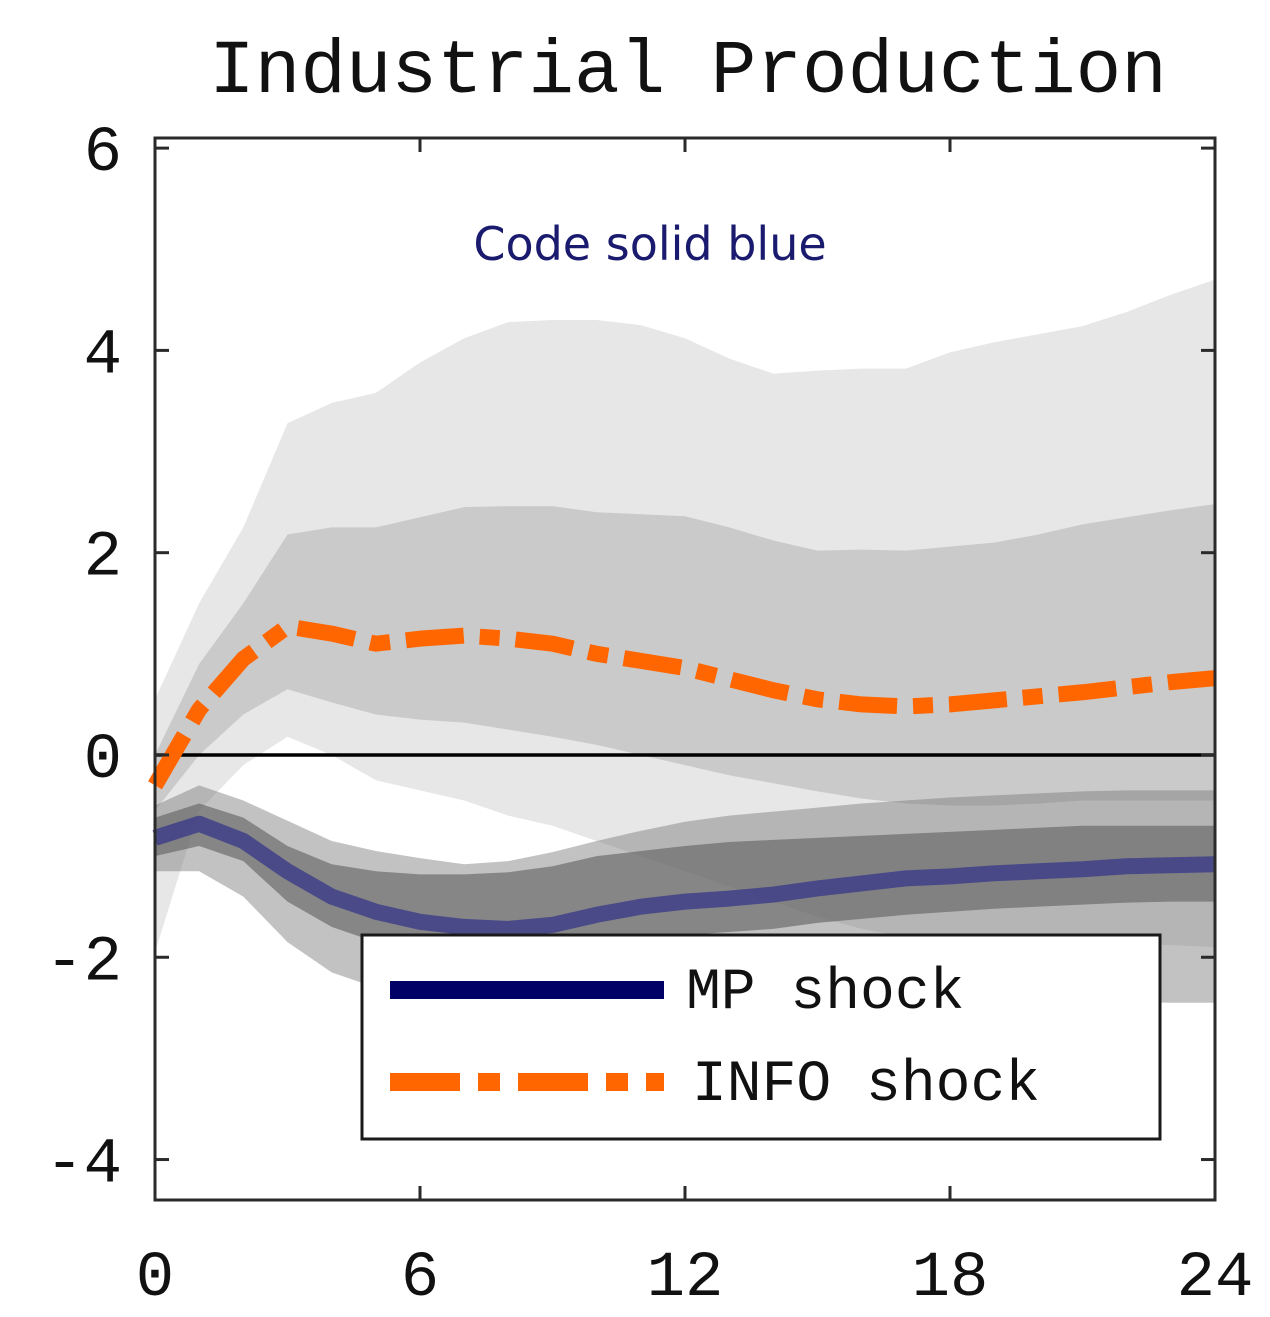 This screenshot has height=1317, width=1270. I want to click on legend-box, so click(761, 1037).